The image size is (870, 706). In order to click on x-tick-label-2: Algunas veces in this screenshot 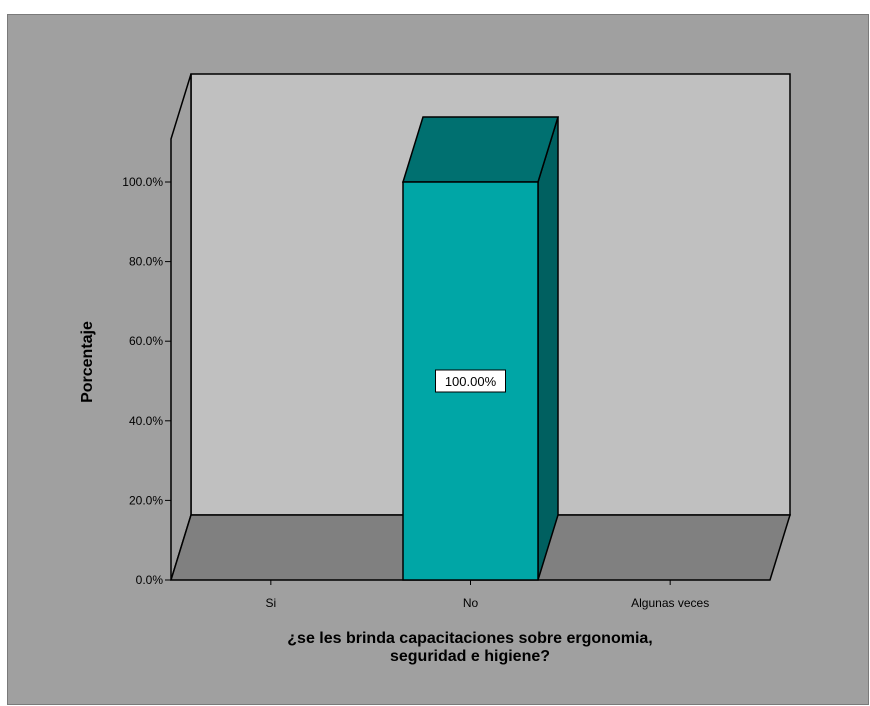, I will do `click(670, 603)`.